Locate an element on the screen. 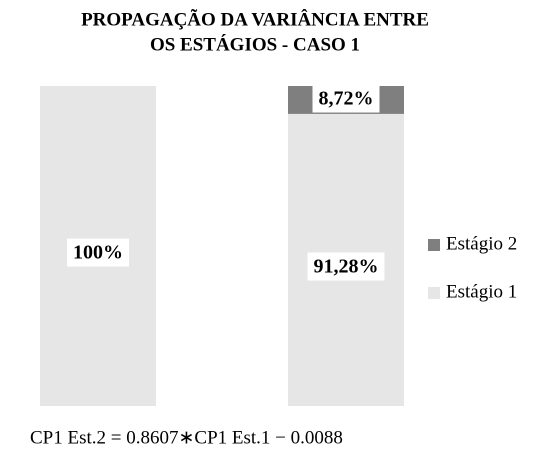  legend-label: Estágio 2 is located at coordinates (481, 243).